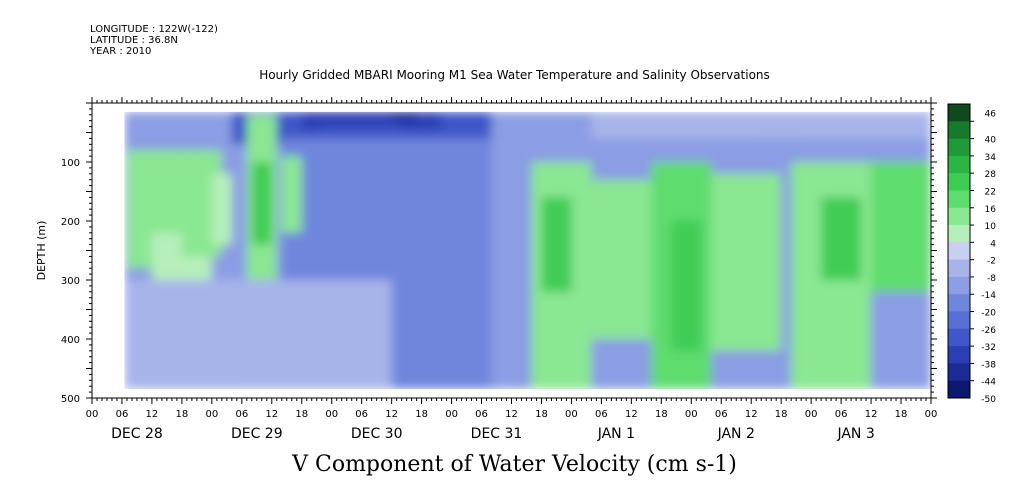 Image resolution: width=1009 pixels, height=504 pixels. Describe the element at coordinates (257, 434) in the screenshot. I see `x-day-label: DEC 29` at that location.